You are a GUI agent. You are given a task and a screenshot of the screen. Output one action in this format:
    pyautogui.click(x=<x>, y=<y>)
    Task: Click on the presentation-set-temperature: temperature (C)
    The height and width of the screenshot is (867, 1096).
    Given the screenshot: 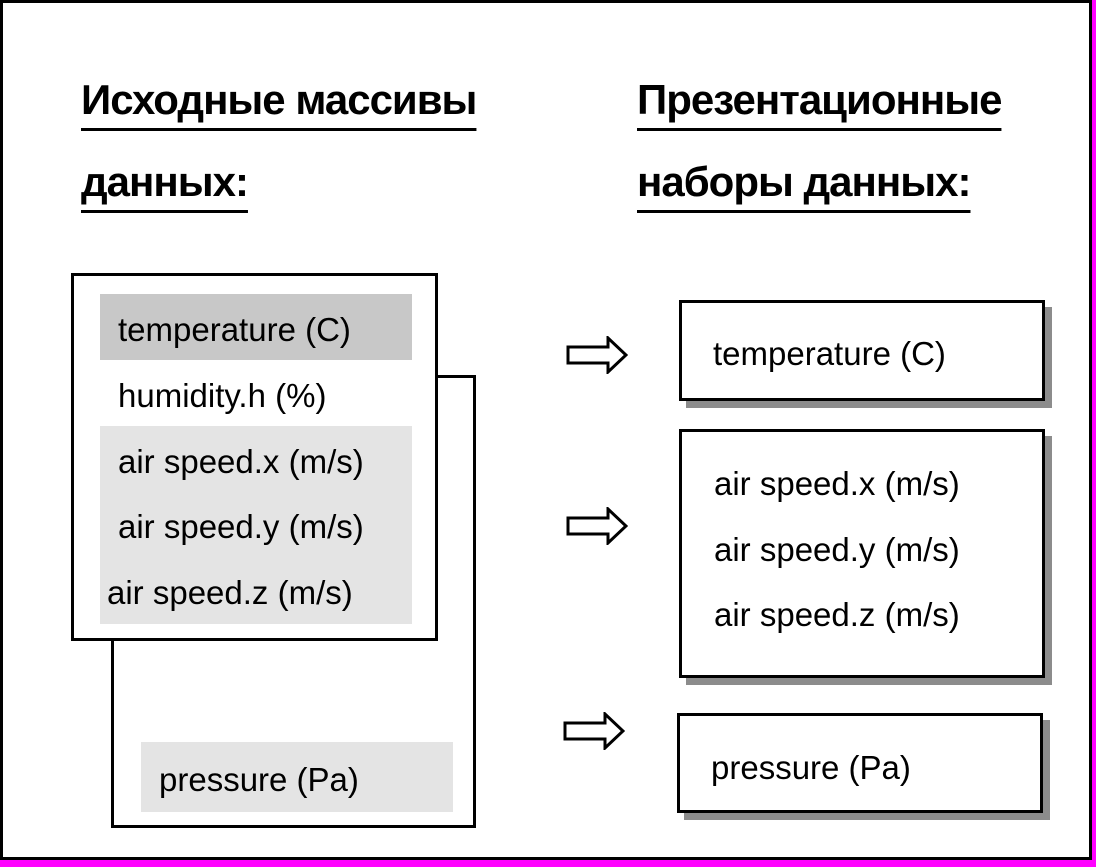 What is the action you would take?
    pyautogui.click(x=862, y=350)
    